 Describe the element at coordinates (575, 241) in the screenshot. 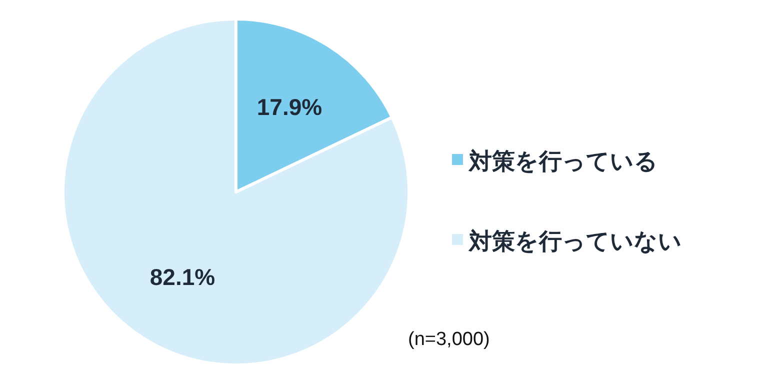

I see `legend-label: 対策を行っていない` at that location.